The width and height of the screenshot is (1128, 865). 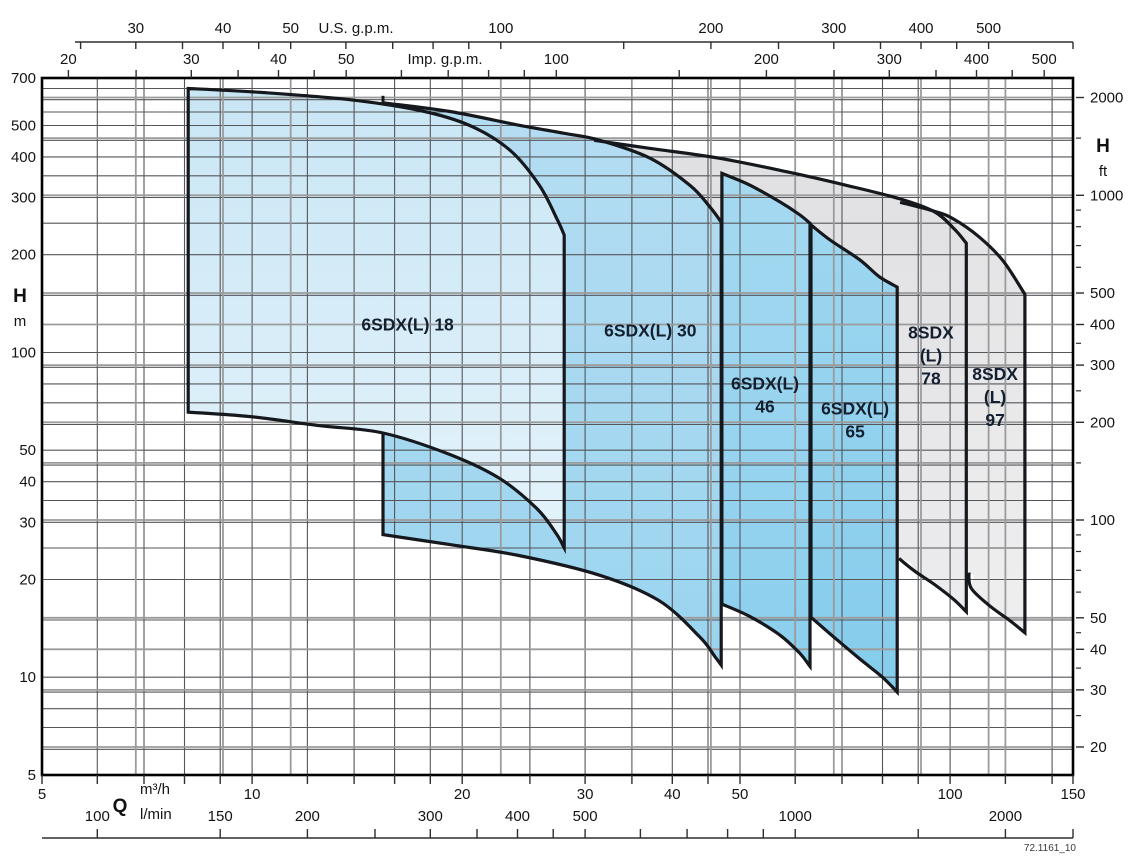 I want to click on q-lmin-tick-label: 500, so click(x=585, y=816).